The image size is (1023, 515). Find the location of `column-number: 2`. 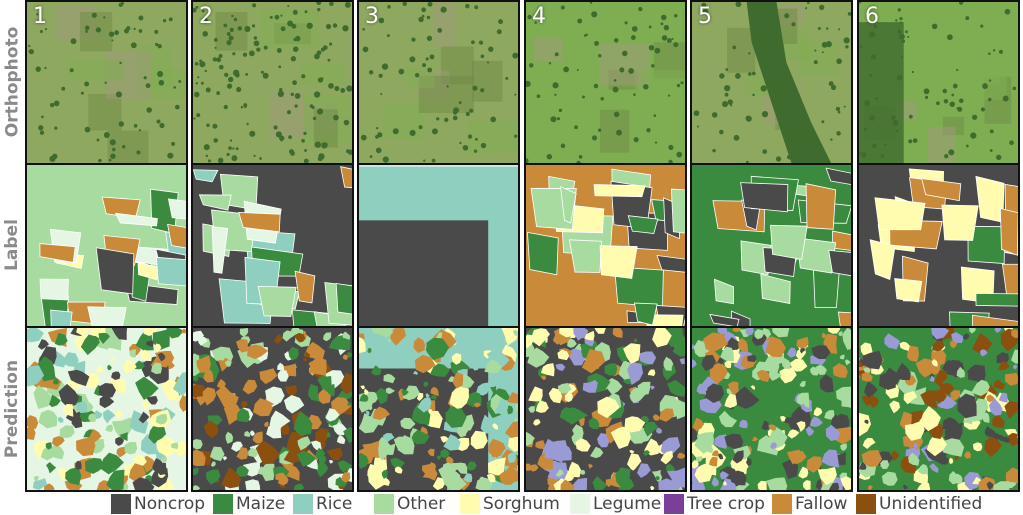

column-number: 2 is located at coordinates (206, 16).